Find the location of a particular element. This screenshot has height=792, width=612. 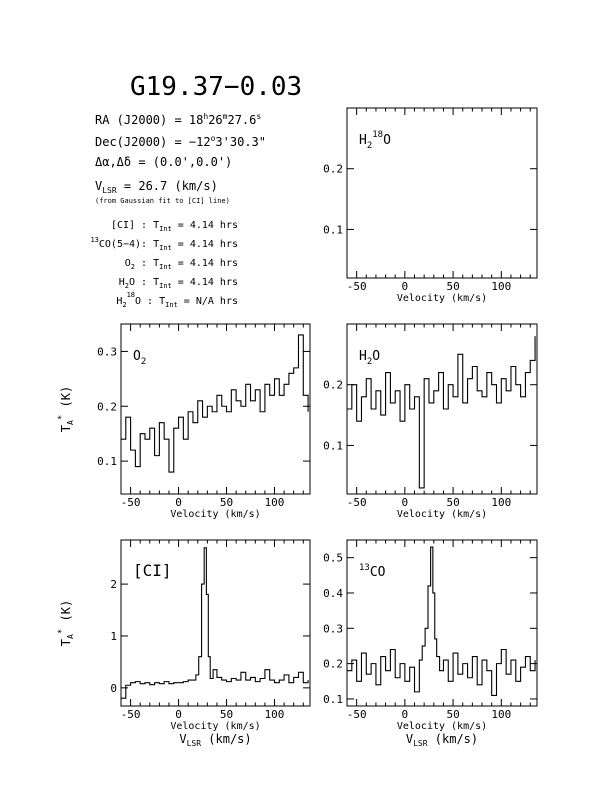

vlsr-axis-label: VLSR (km/s) is located at coordinates (215, 740).